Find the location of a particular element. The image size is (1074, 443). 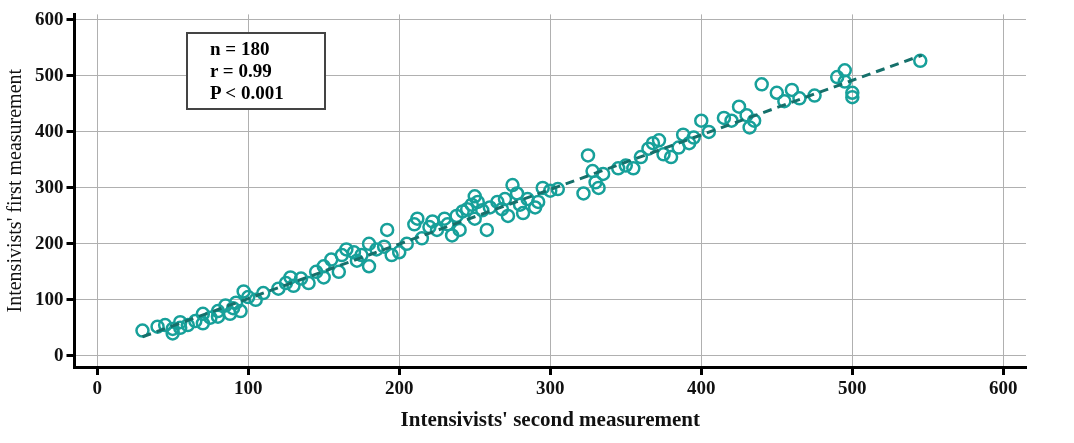

text-box: n = 180 r = 0.99 P < 0.001 is located at coordinates (256, 71).